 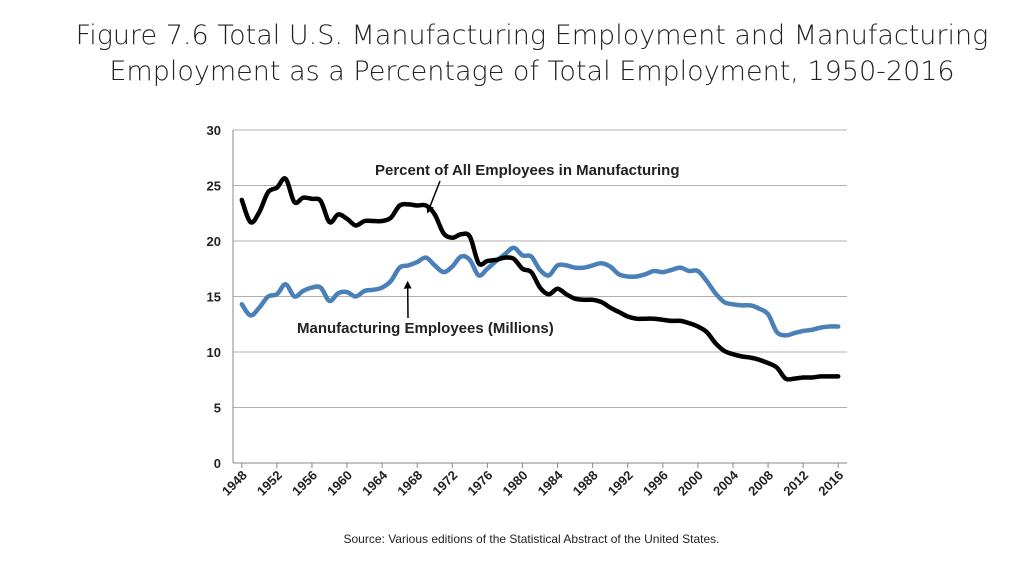 I want to click on y-tick-label-30: 30, so click(x=214, y=130).